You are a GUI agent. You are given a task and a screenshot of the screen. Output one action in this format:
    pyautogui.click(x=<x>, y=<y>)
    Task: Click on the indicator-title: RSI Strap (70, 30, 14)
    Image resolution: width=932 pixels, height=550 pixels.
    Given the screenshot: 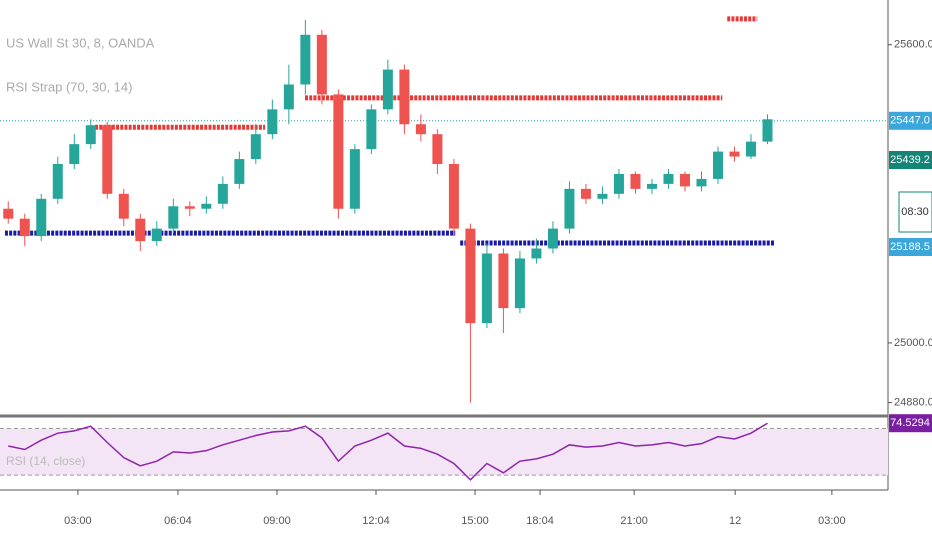 What is the action you would take?
    pyautogui.click(x=69, y=86)
    